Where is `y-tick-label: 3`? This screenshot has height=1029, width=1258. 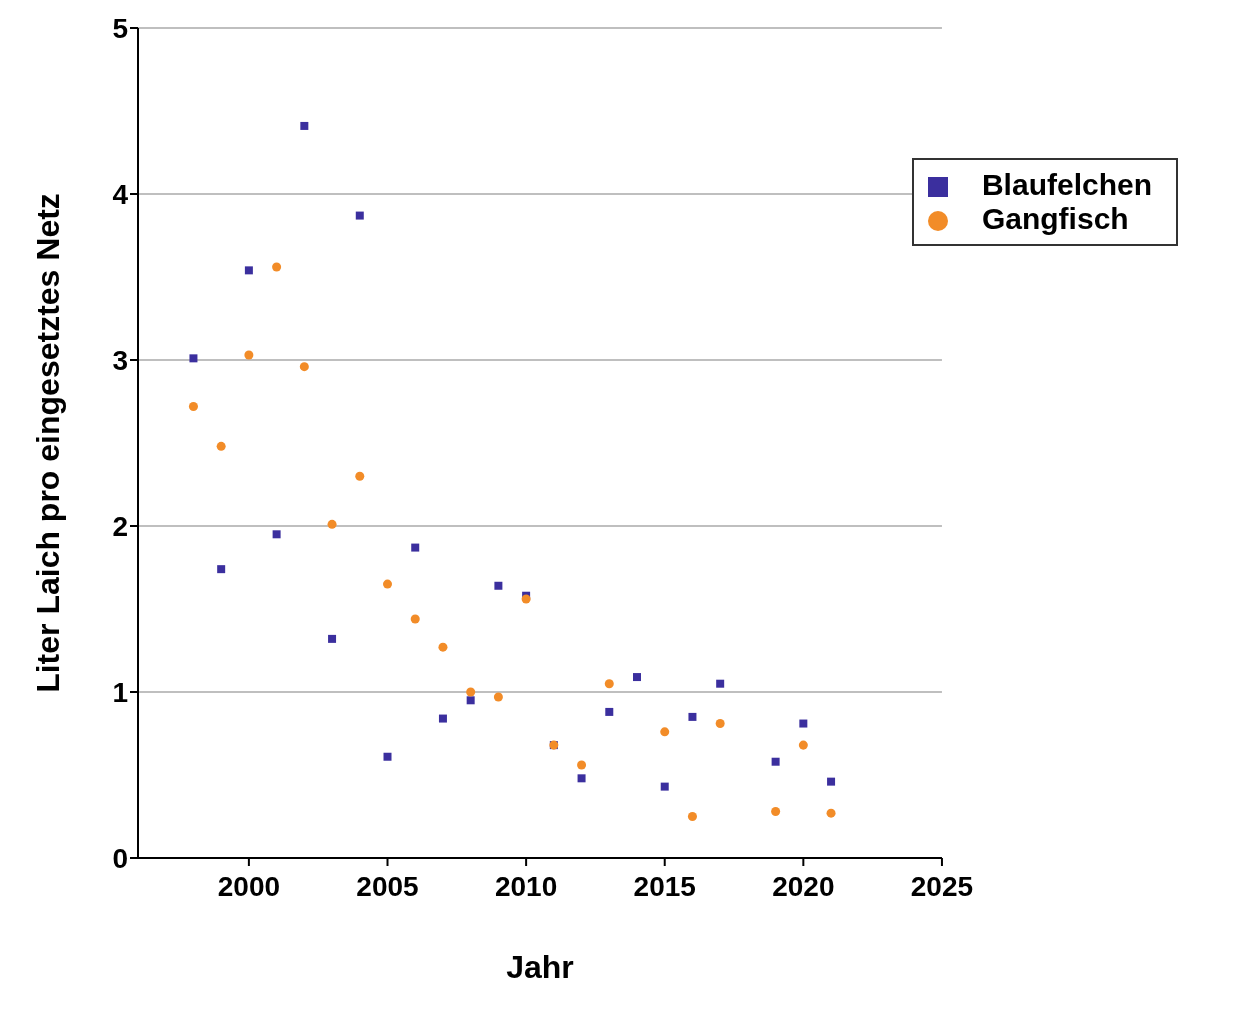
y-tick-label: 3 is located at coordinates (120, 360).